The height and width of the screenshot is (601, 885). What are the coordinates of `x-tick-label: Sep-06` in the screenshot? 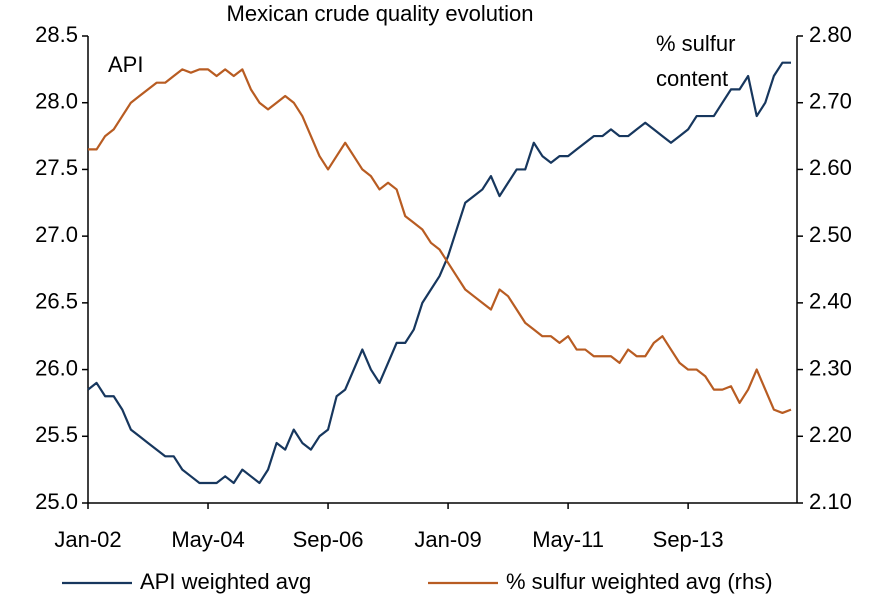 It's located at (328, 539).